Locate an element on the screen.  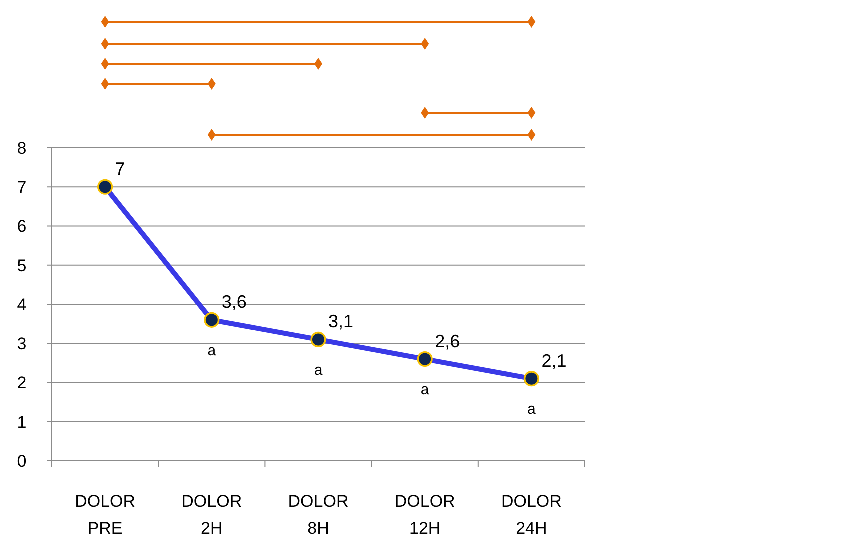
x-tick-label: DOLOR 12H is located at coordinates (425, 515).